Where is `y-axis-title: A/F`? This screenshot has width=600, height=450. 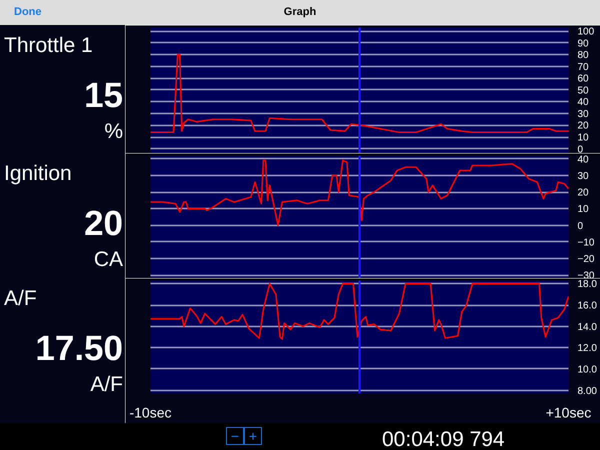 y-axis-title: A/F is located at coordinates (106, 385).